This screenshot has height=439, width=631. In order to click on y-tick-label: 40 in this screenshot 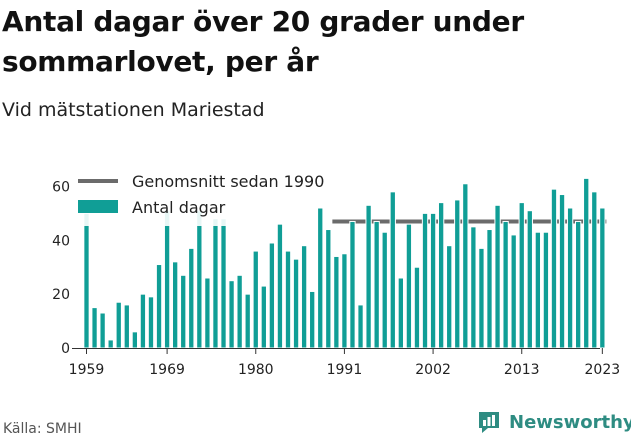, I will do `click(61, 241)`.